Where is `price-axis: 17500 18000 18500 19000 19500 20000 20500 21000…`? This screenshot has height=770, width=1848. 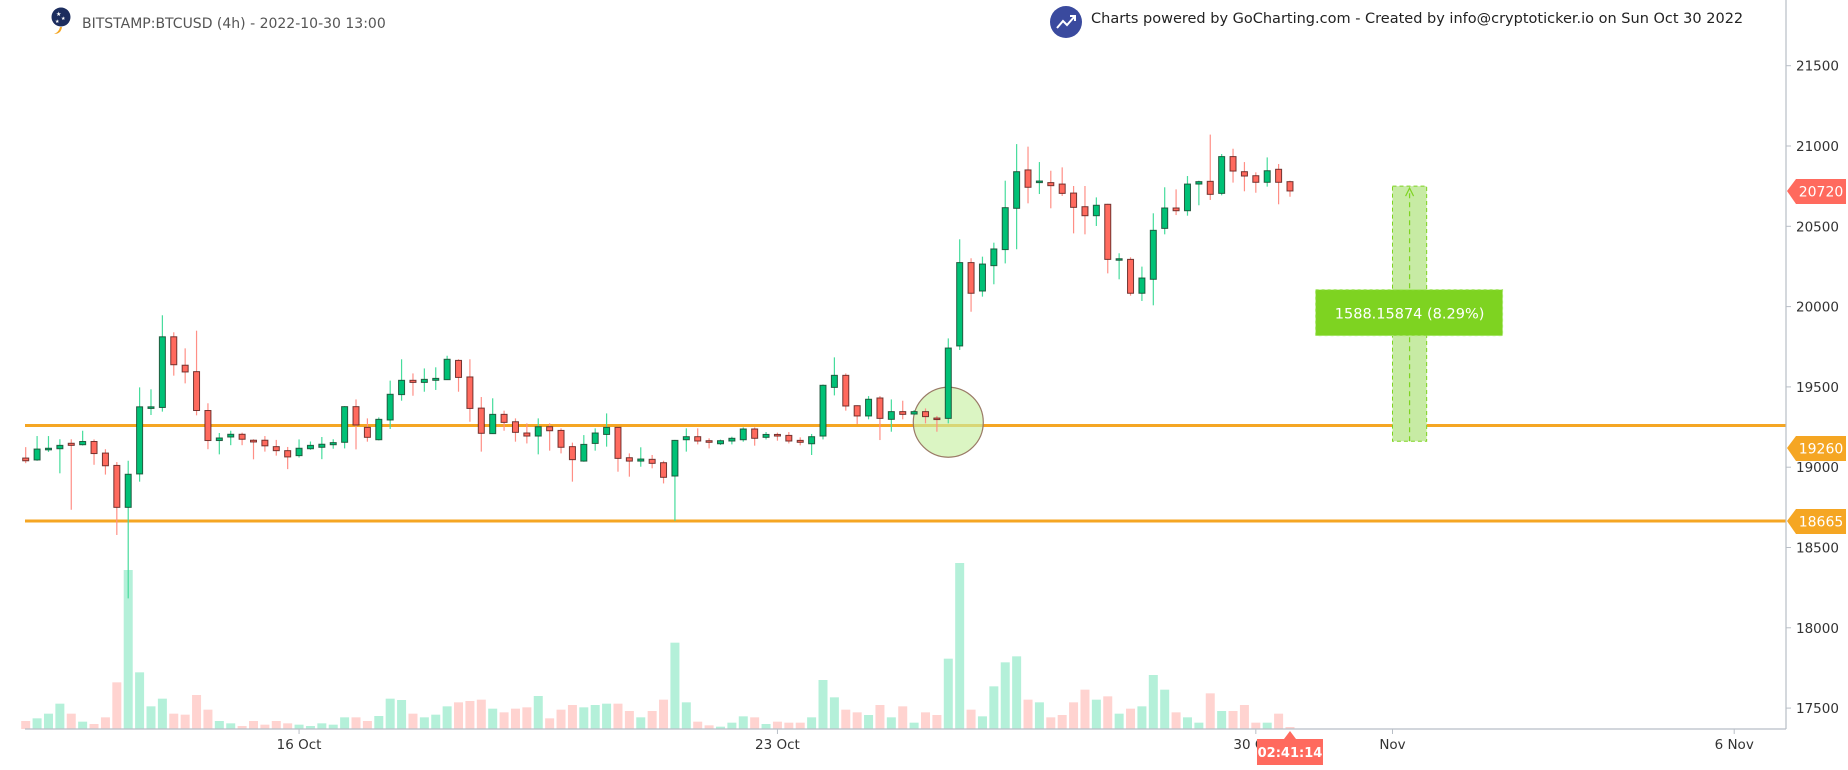 price-axis: 17500 18000 18500 19000 19500 20000 20500 21000… is located at coordinates (1815, 364).